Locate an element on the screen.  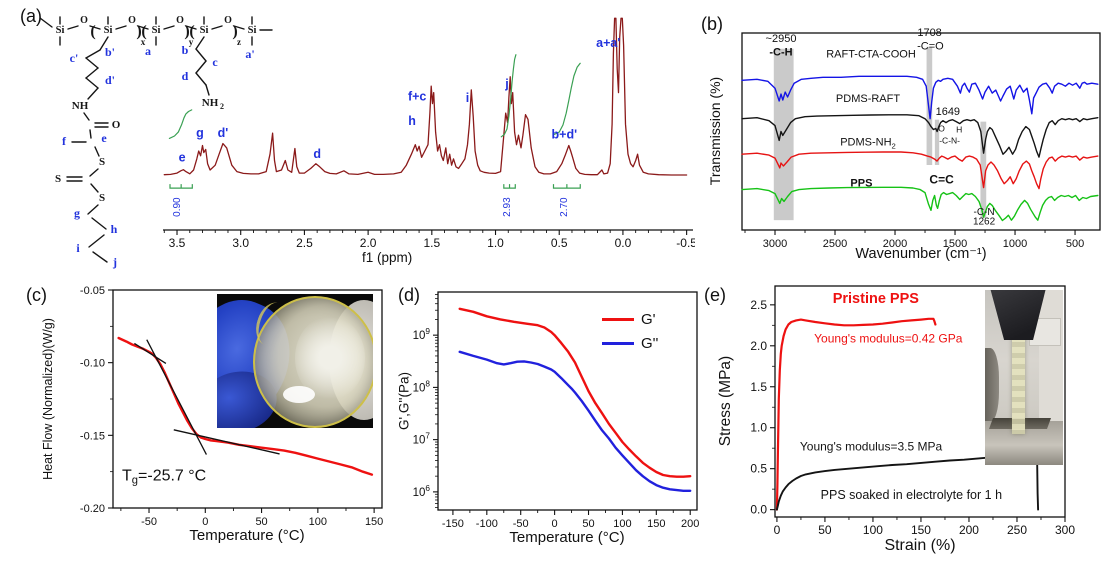
svg-text: 1.0 is located at coordinates (758, 428).